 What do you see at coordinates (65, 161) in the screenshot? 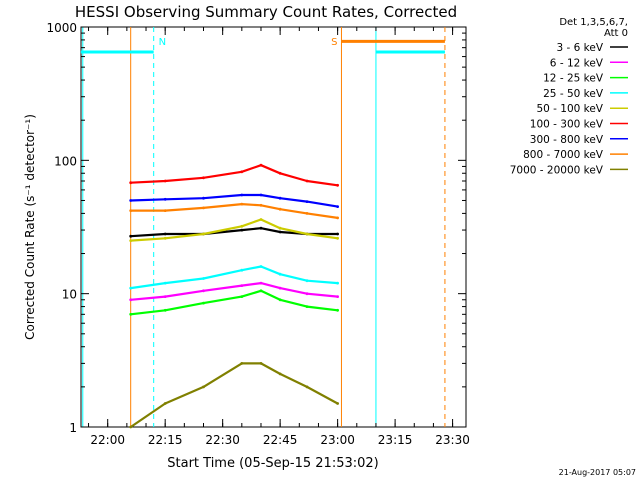
I see `y-tick-label-2: 100` at bounding box center [65, 161].